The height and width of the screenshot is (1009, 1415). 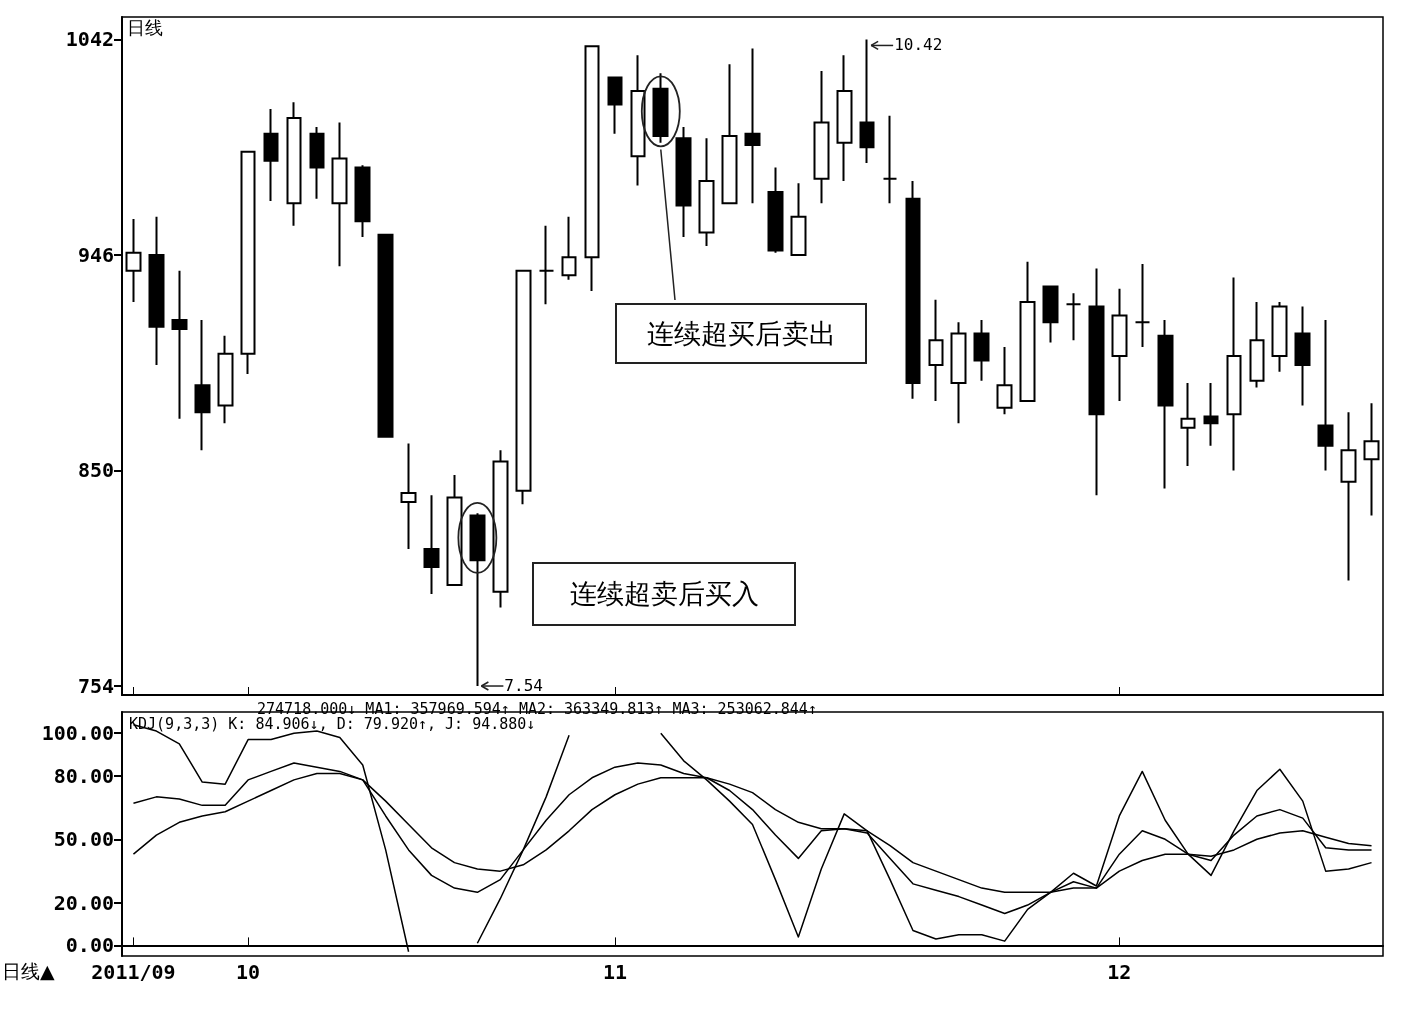 I want to click on y-tick-label: 754, so click(x=95, y=686).